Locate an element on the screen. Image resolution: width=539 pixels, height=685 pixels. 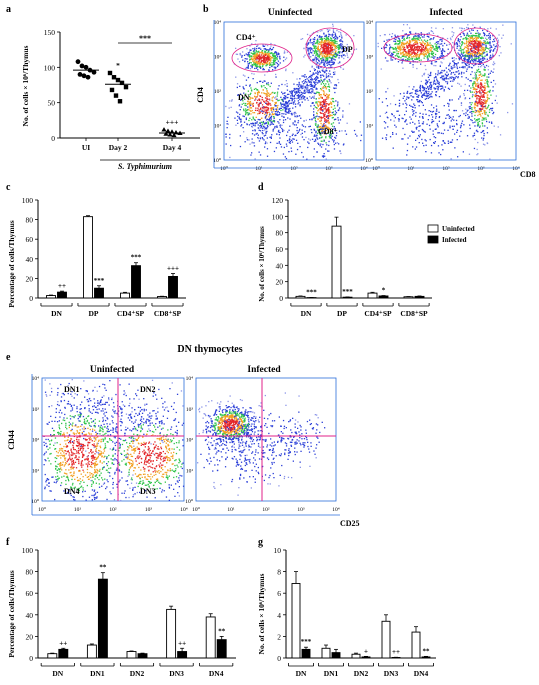
panel-b-gate-cd4-outline is located at coordinates (418, 48).